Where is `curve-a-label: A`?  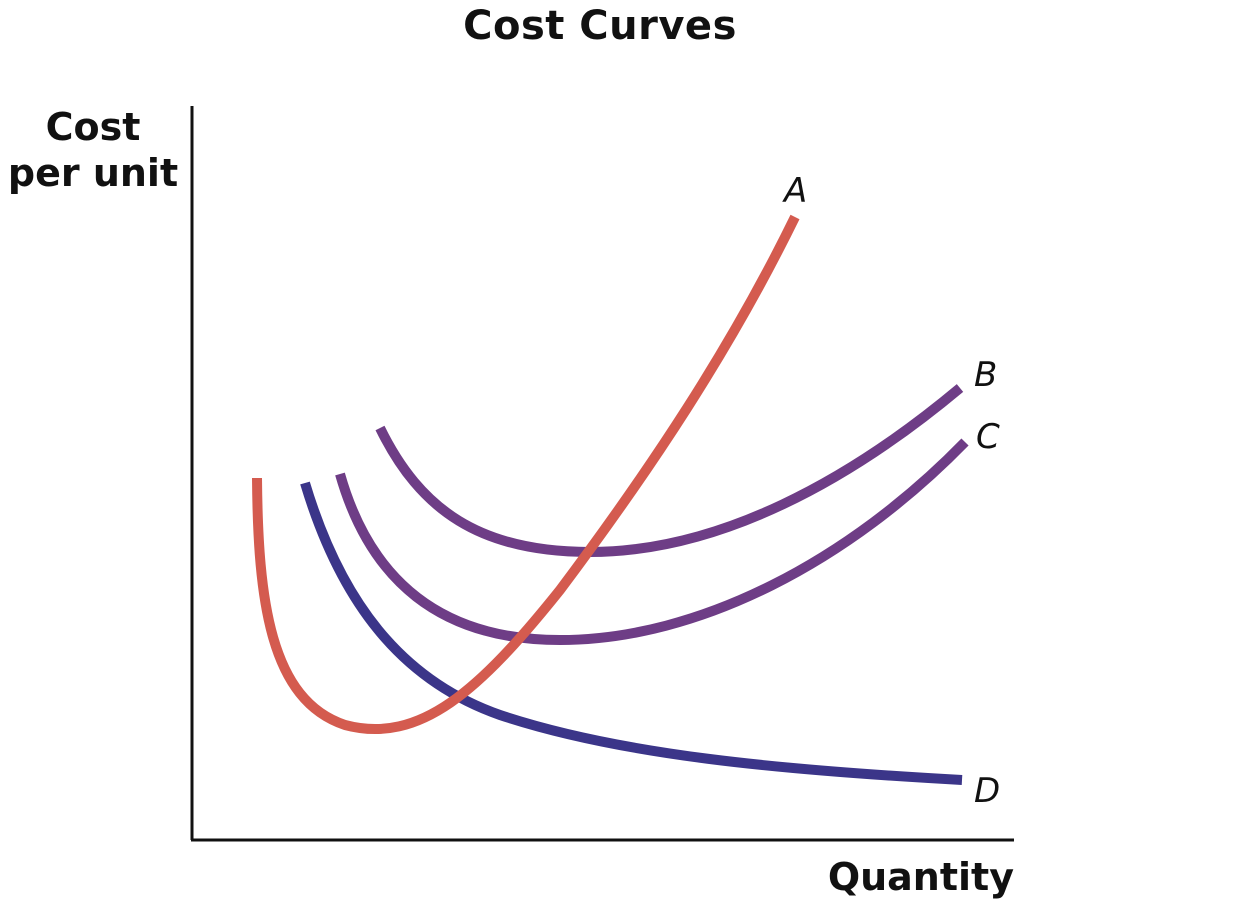
curve-a-label: A is located at coordinates (794, 191).